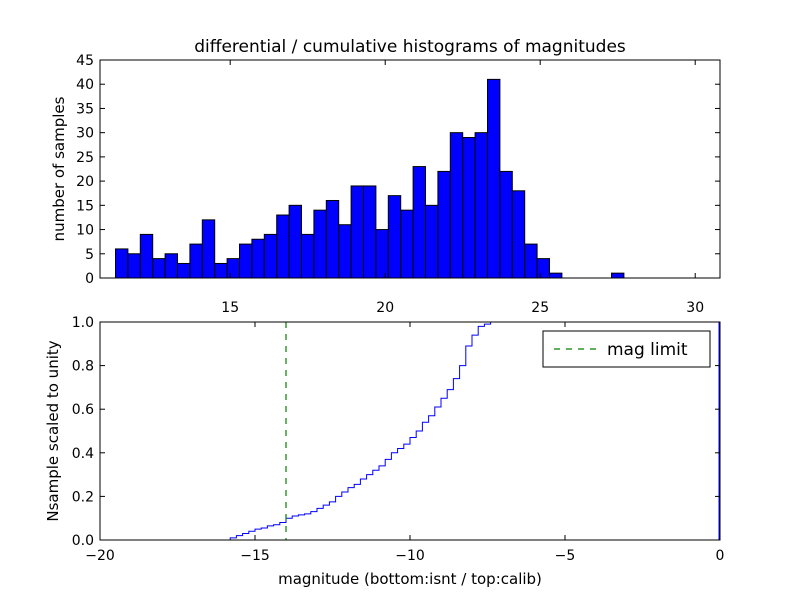 This screenshot has height=600, width=800. Describe the element at coordinates (83, 323) in the screenshot. I see `y-tick-label: 1.0` at that location.